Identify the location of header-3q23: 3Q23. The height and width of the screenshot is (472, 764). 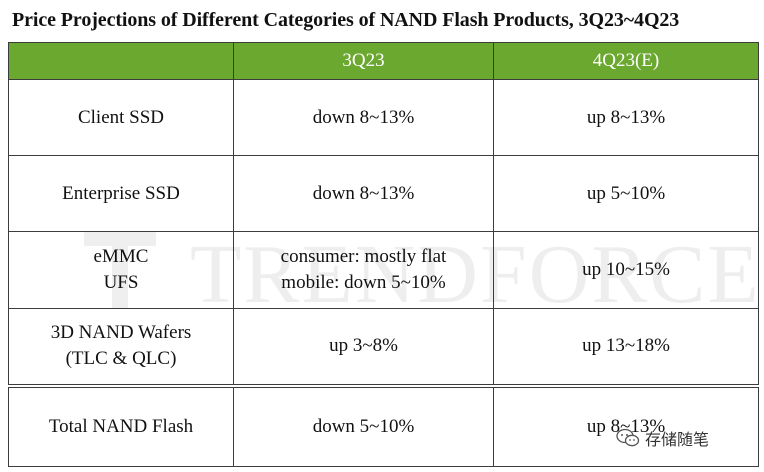
(363, 61).